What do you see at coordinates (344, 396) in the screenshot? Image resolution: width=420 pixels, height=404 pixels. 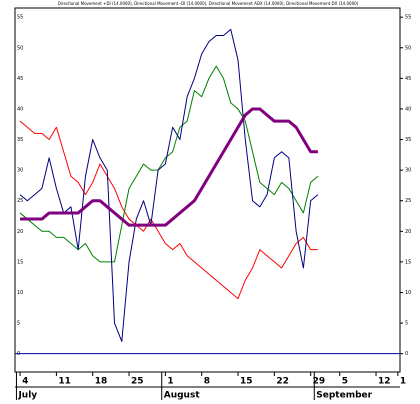 I see `month-label: September` at bounding box center [344, 396].